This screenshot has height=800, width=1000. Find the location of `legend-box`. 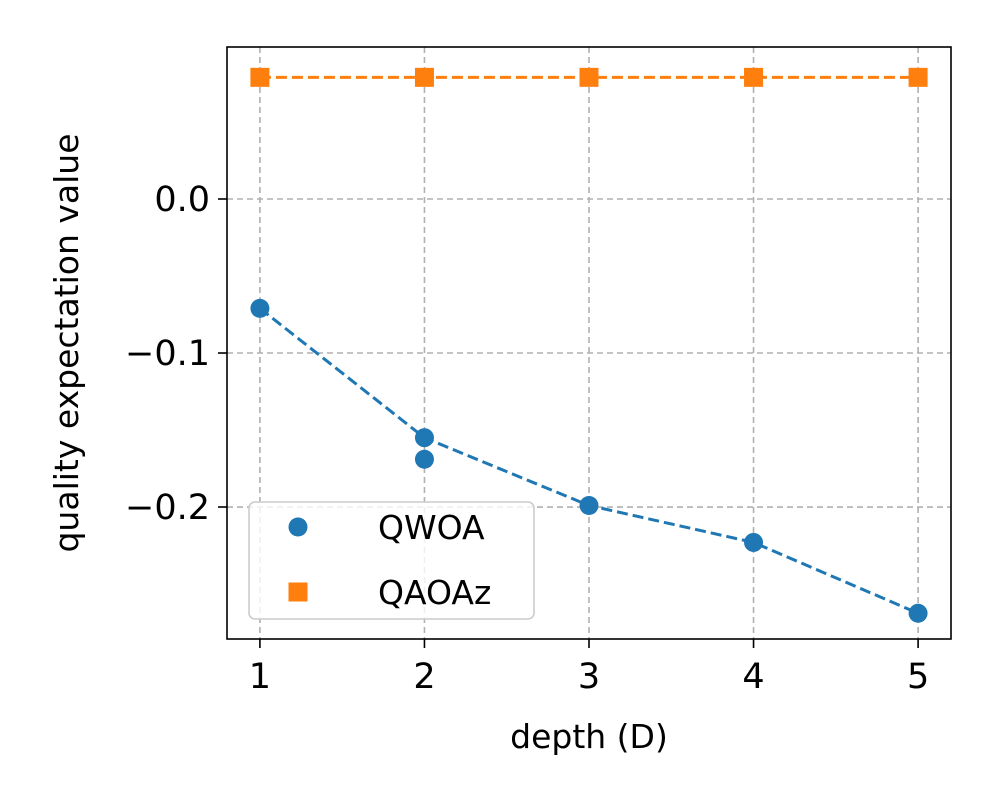

legend-box is located at coordinates (391, 560).